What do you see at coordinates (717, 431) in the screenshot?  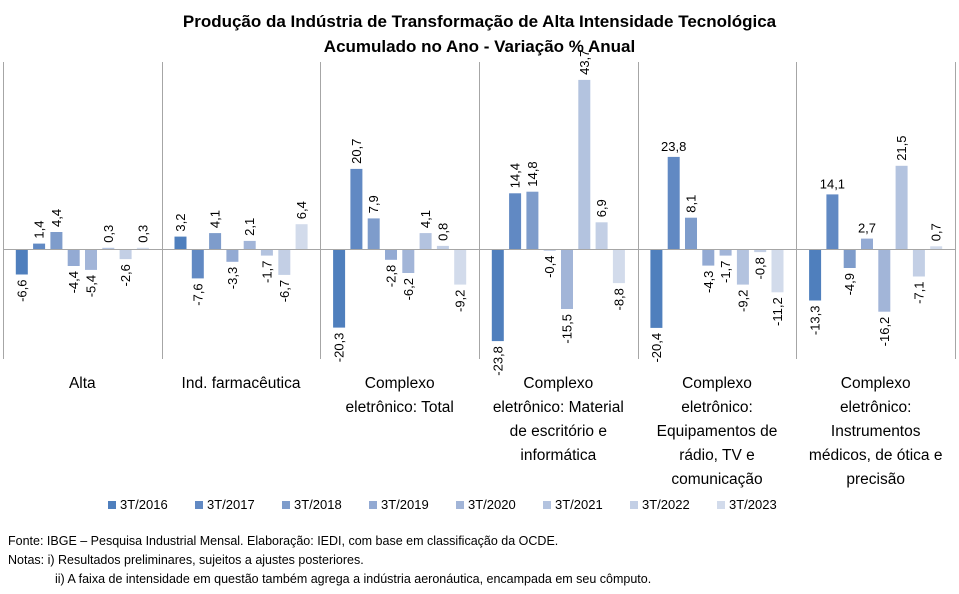 I see `category-label: Equipamentos de` at bounding box center [717, 431].